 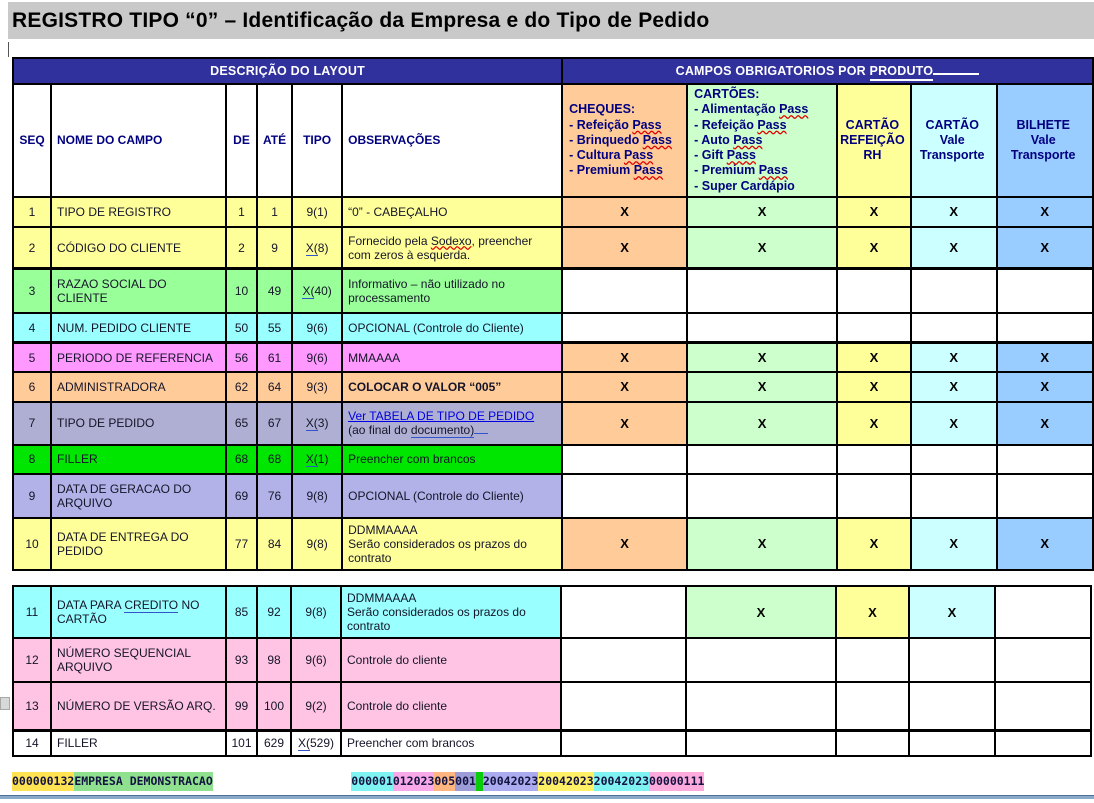 What do you see at coordinates (452, 459) in the screenshot?
I see `obs-cell: Preencher com brancos` at bounding box center [452, 459].